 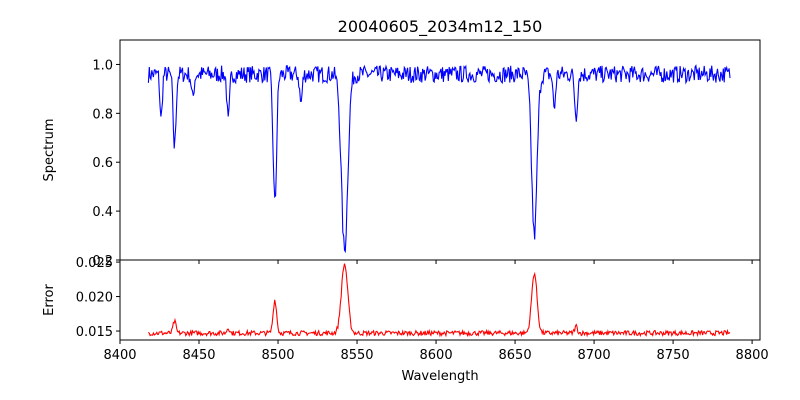 I want to click on error-x-ticks: 8400 8450 8500 8550 8600 8650 8700 8750 8800, so click(x=436, y=351).